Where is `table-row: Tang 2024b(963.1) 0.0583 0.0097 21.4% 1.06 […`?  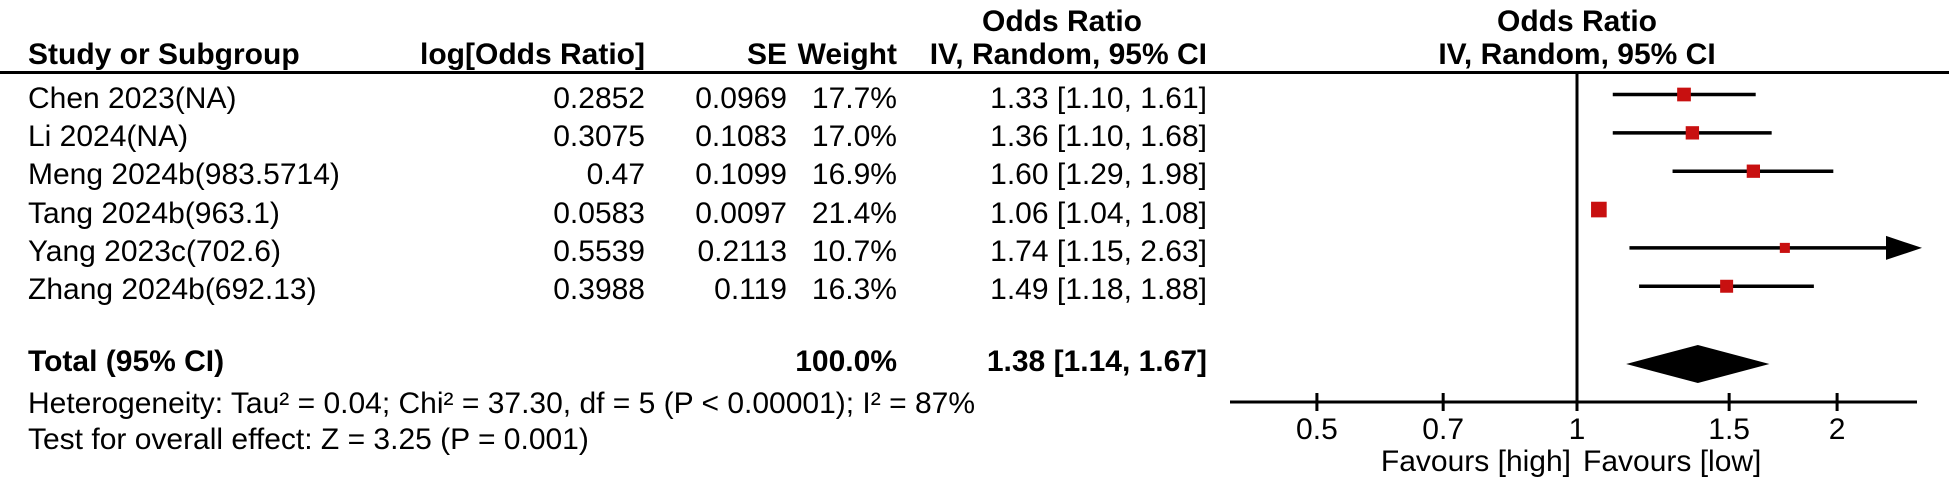 table-row: Tang 2024b(963.1) 0.0583 0.0097 21.4% 1.06 [… is located at coordinates (974, 214).